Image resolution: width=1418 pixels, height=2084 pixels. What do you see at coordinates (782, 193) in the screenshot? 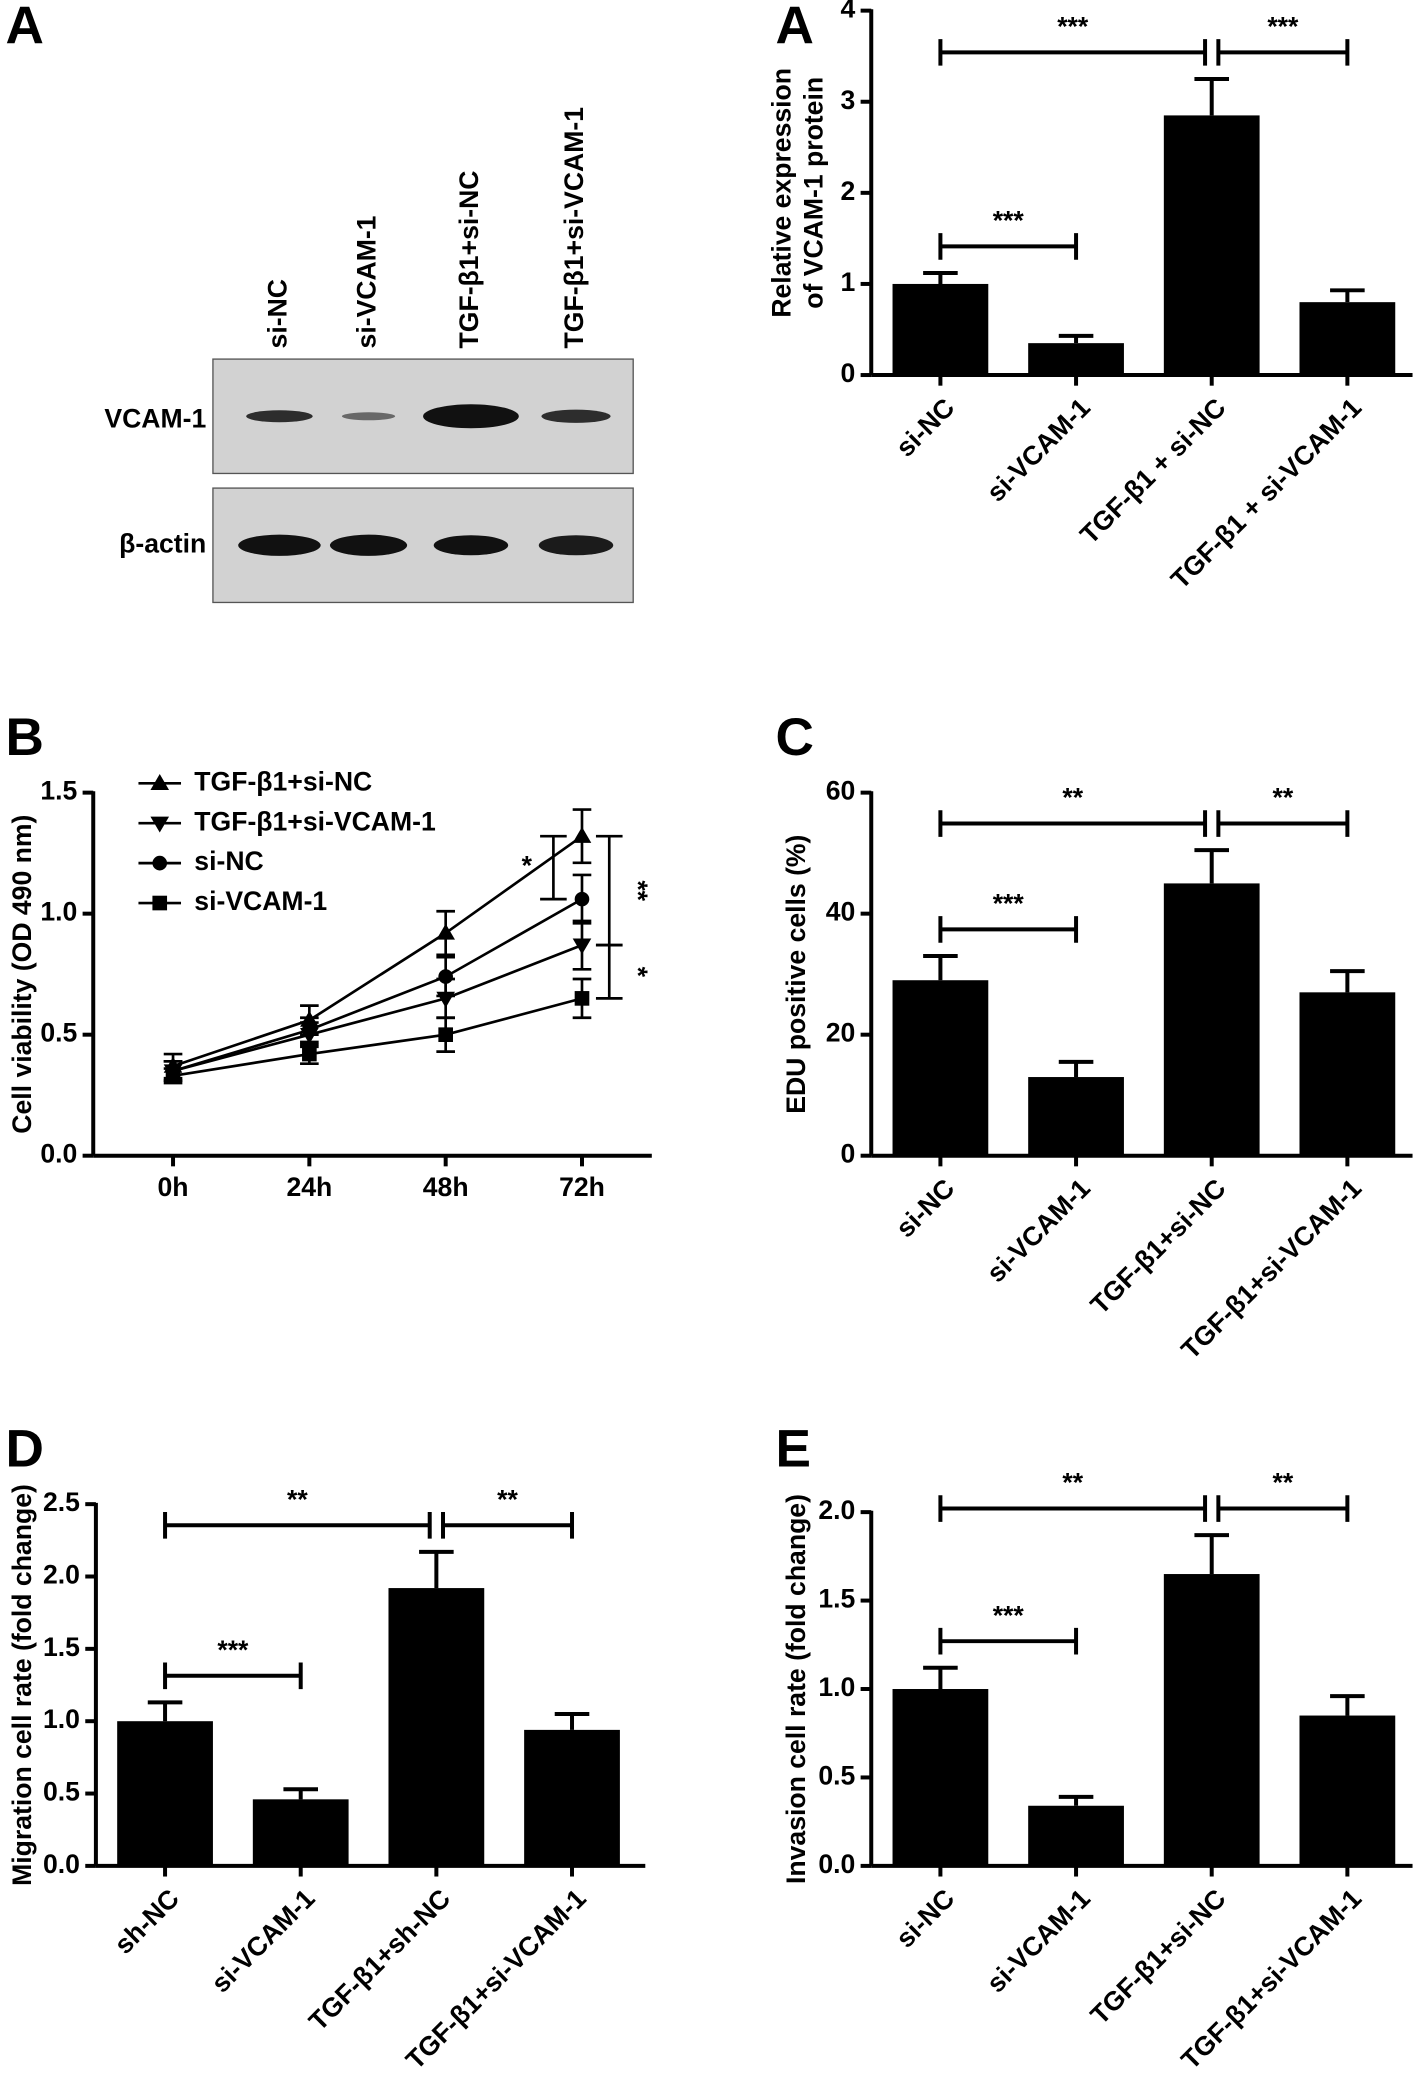
I see `y-axis-label: Relative expression` at bounding box center [782, 193].